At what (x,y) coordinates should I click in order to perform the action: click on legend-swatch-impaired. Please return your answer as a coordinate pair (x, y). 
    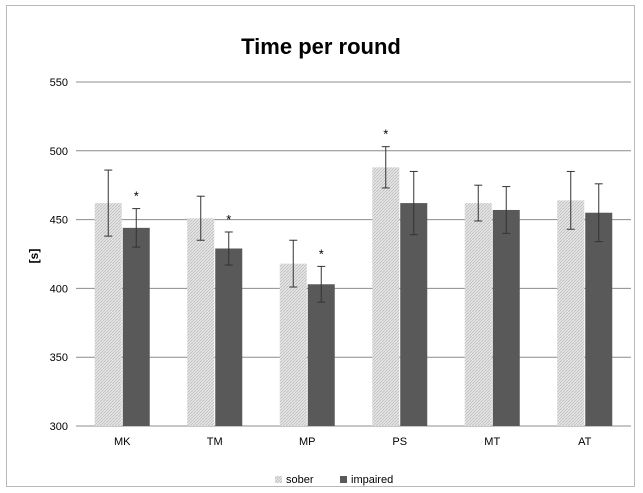
    Looking at the image, I should click on (343, 479).